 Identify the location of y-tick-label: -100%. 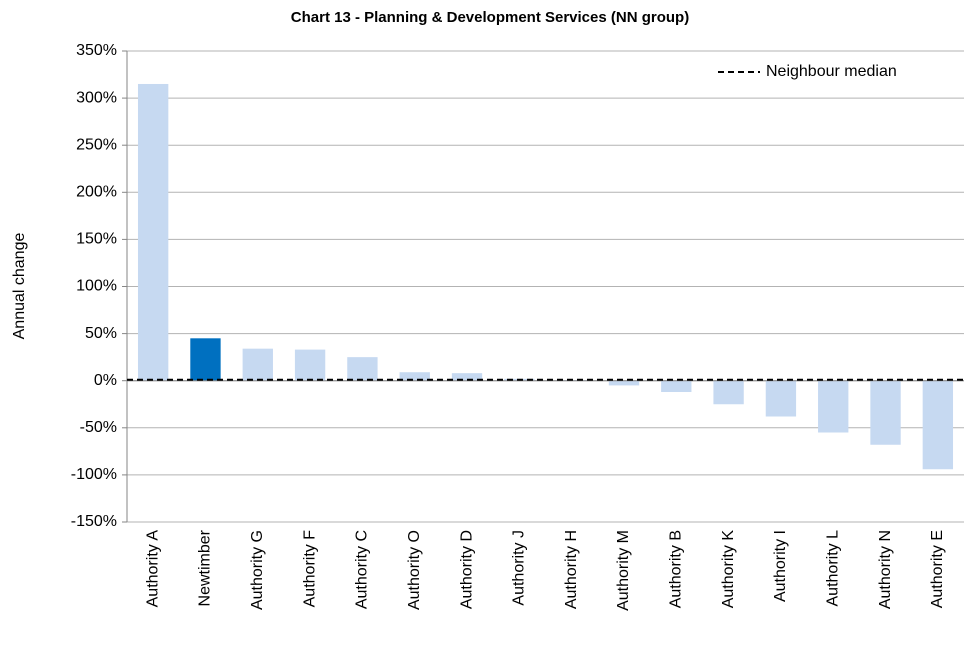
(94, 474).